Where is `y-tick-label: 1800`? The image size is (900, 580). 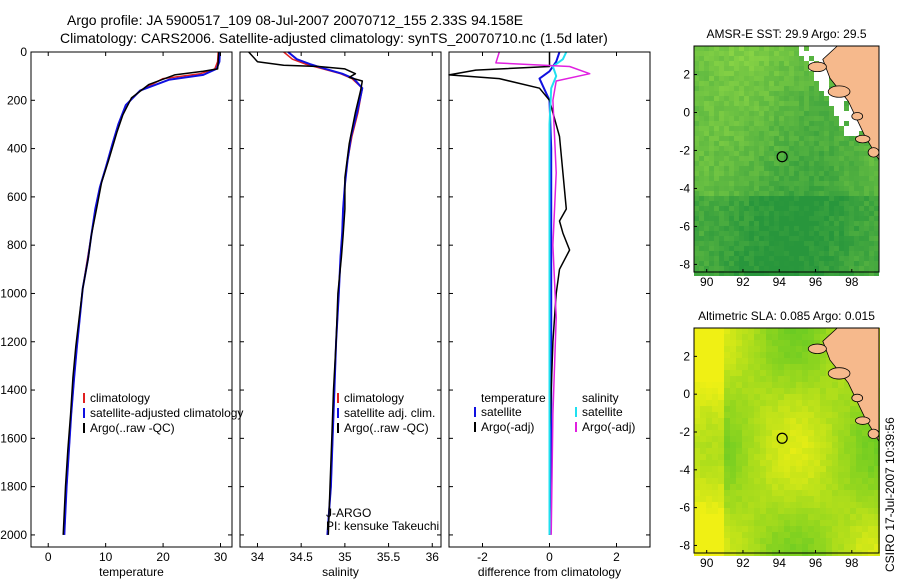 y-tick-label: 1800 is located at coordinates (13, 487).